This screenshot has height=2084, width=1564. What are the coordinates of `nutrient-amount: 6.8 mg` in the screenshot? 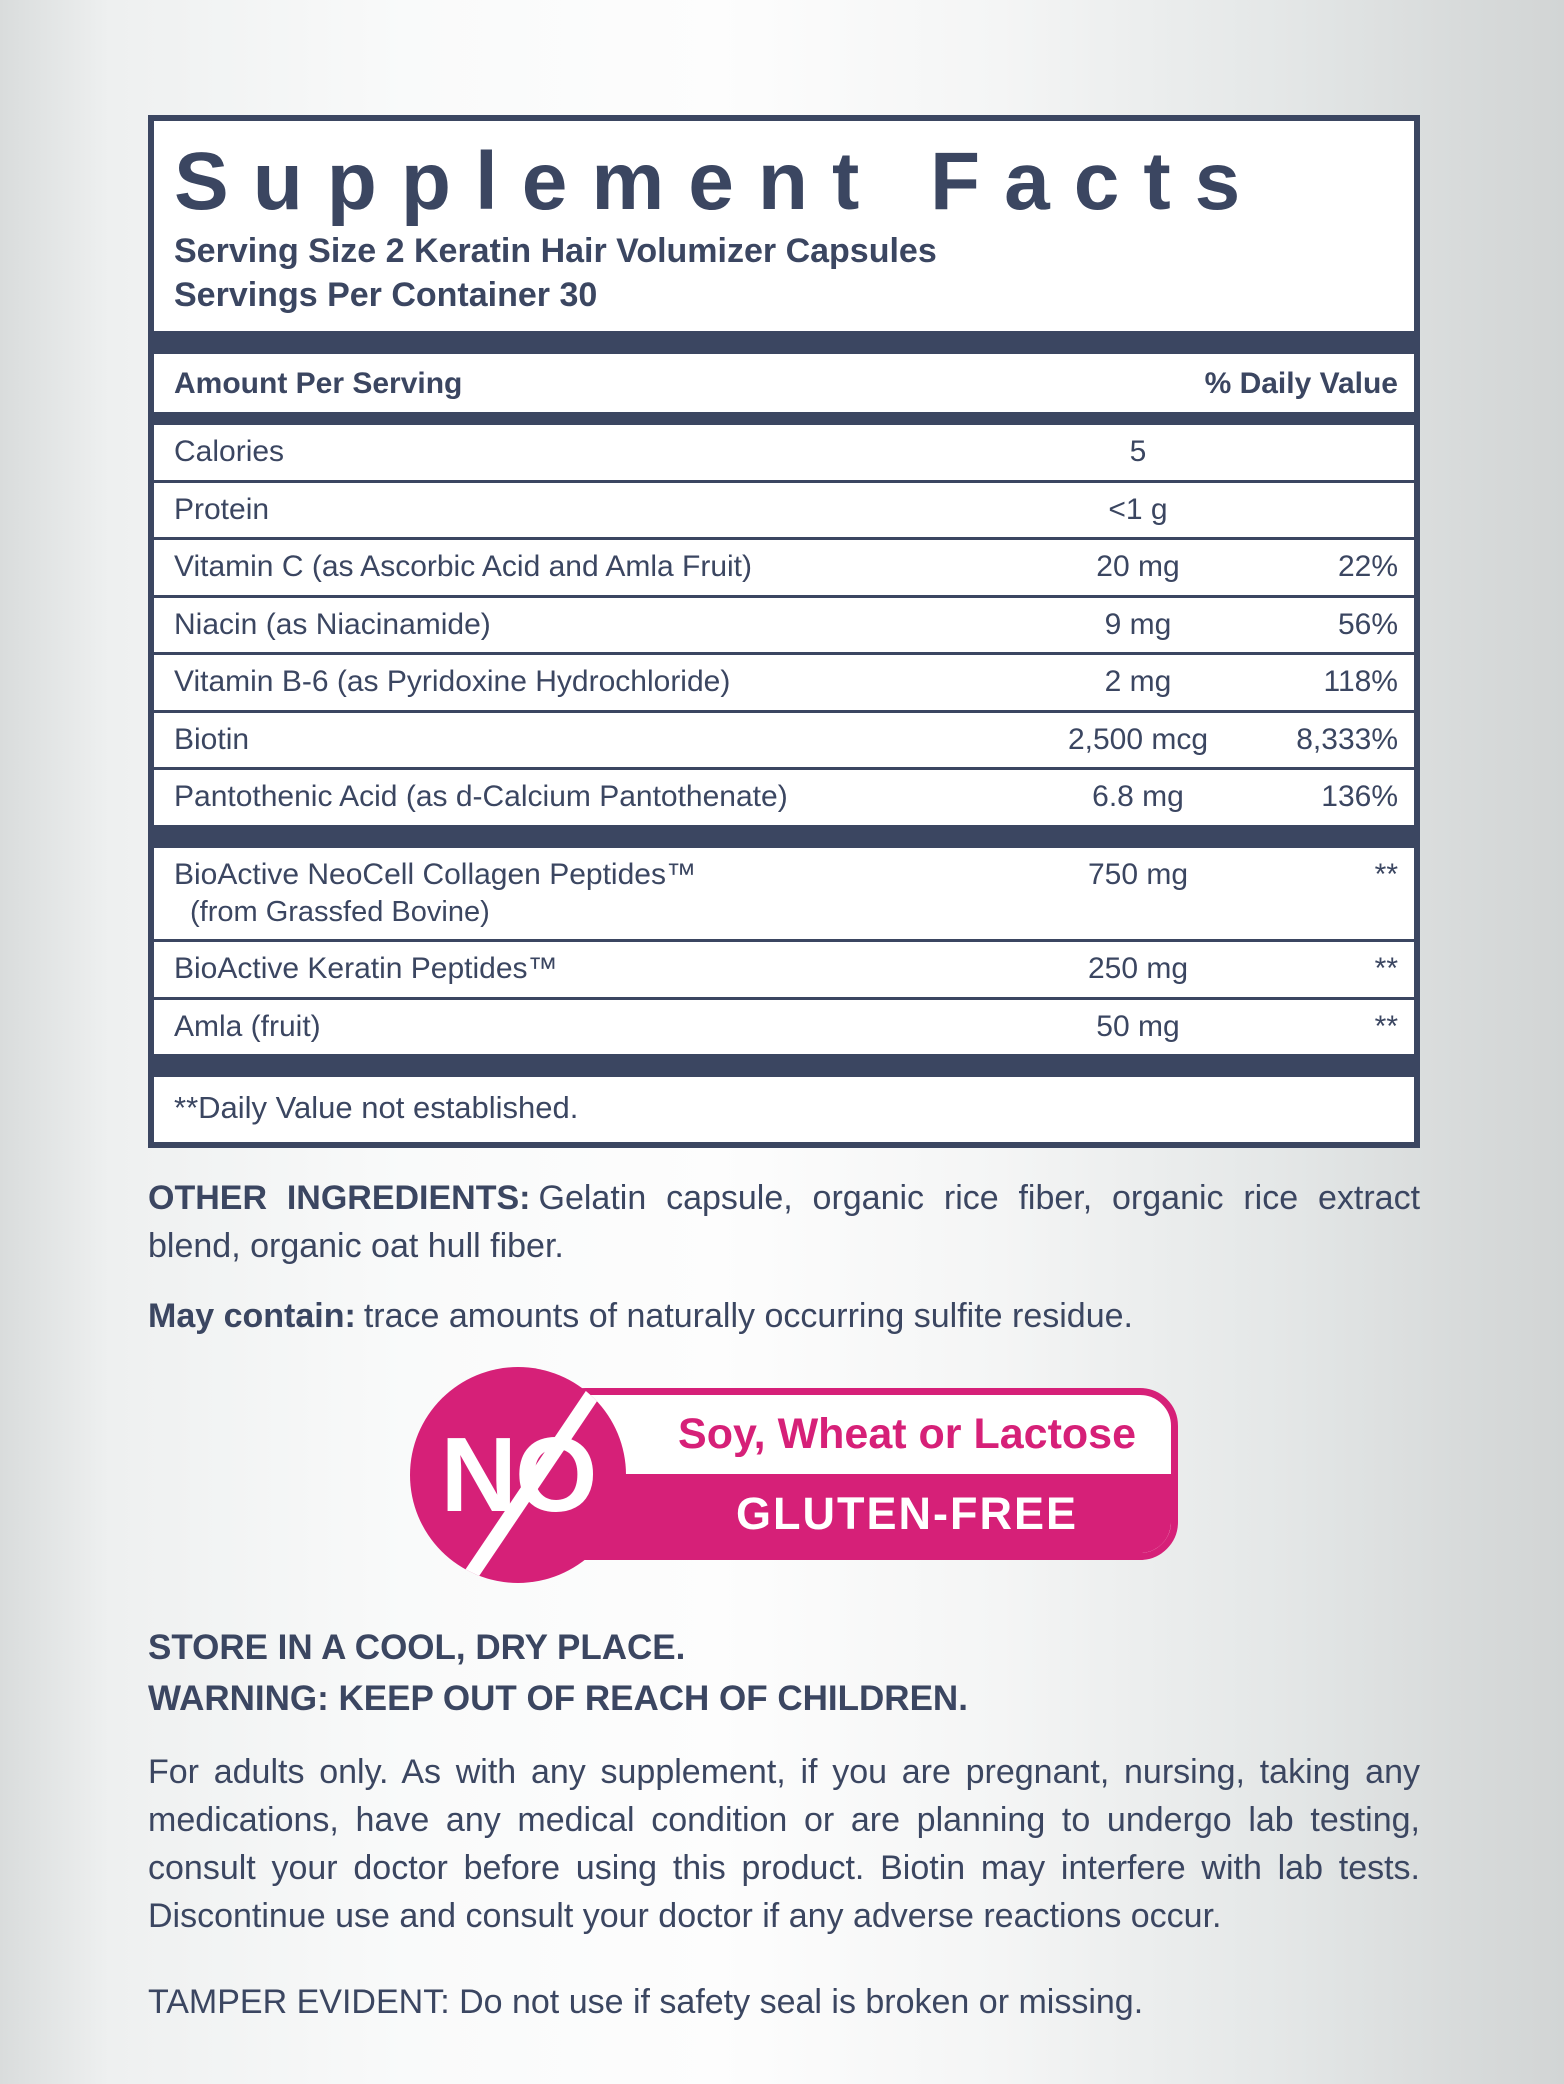 It's located at (1138, 796).